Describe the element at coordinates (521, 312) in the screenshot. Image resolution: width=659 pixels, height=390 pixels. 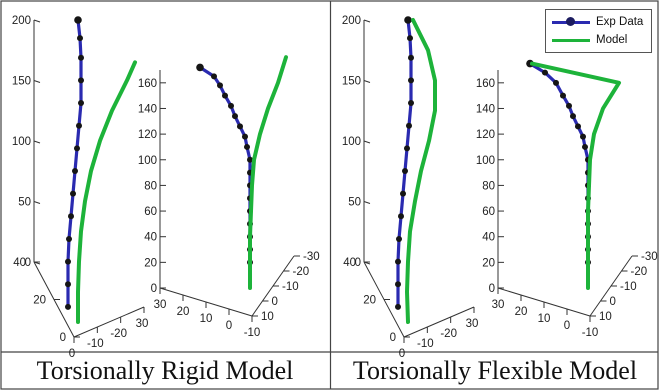
I see `flexible-front-x-tick-label: 20` at that location.